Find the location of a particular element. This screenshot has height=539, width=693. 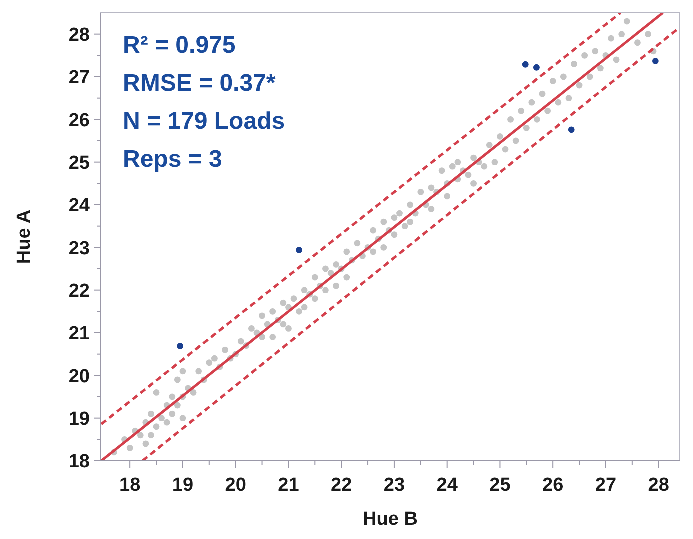

x-tick-label: 27 is located at coordinates (606, 485).